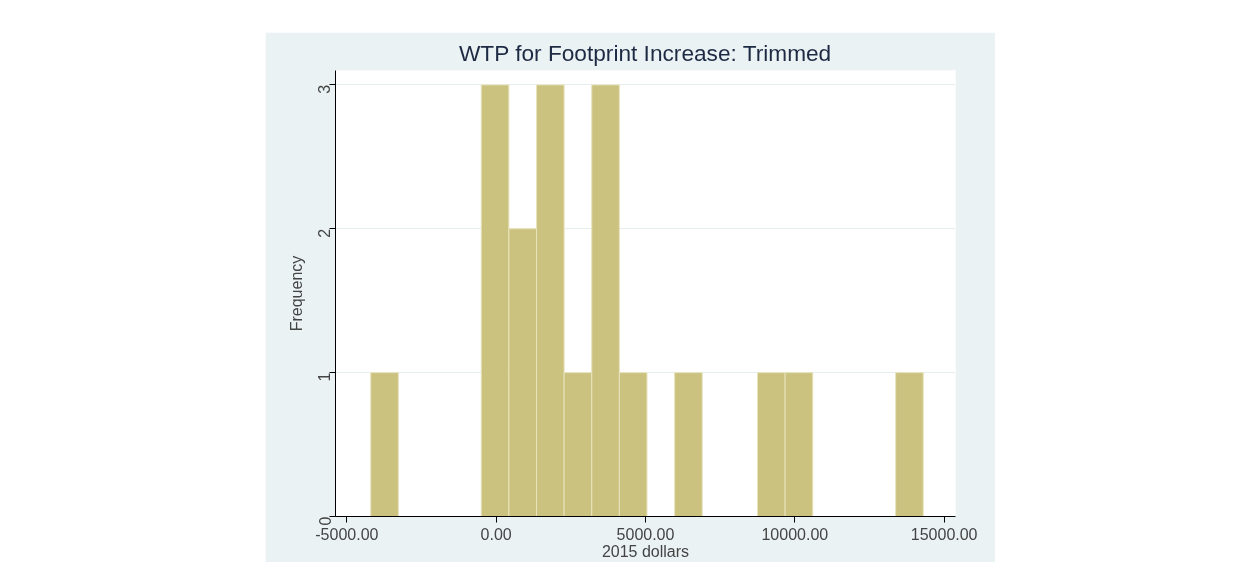 The height and width of the screenshot is (582, 1243). I want to click on y-tick-label: 2, so click(325, 233).